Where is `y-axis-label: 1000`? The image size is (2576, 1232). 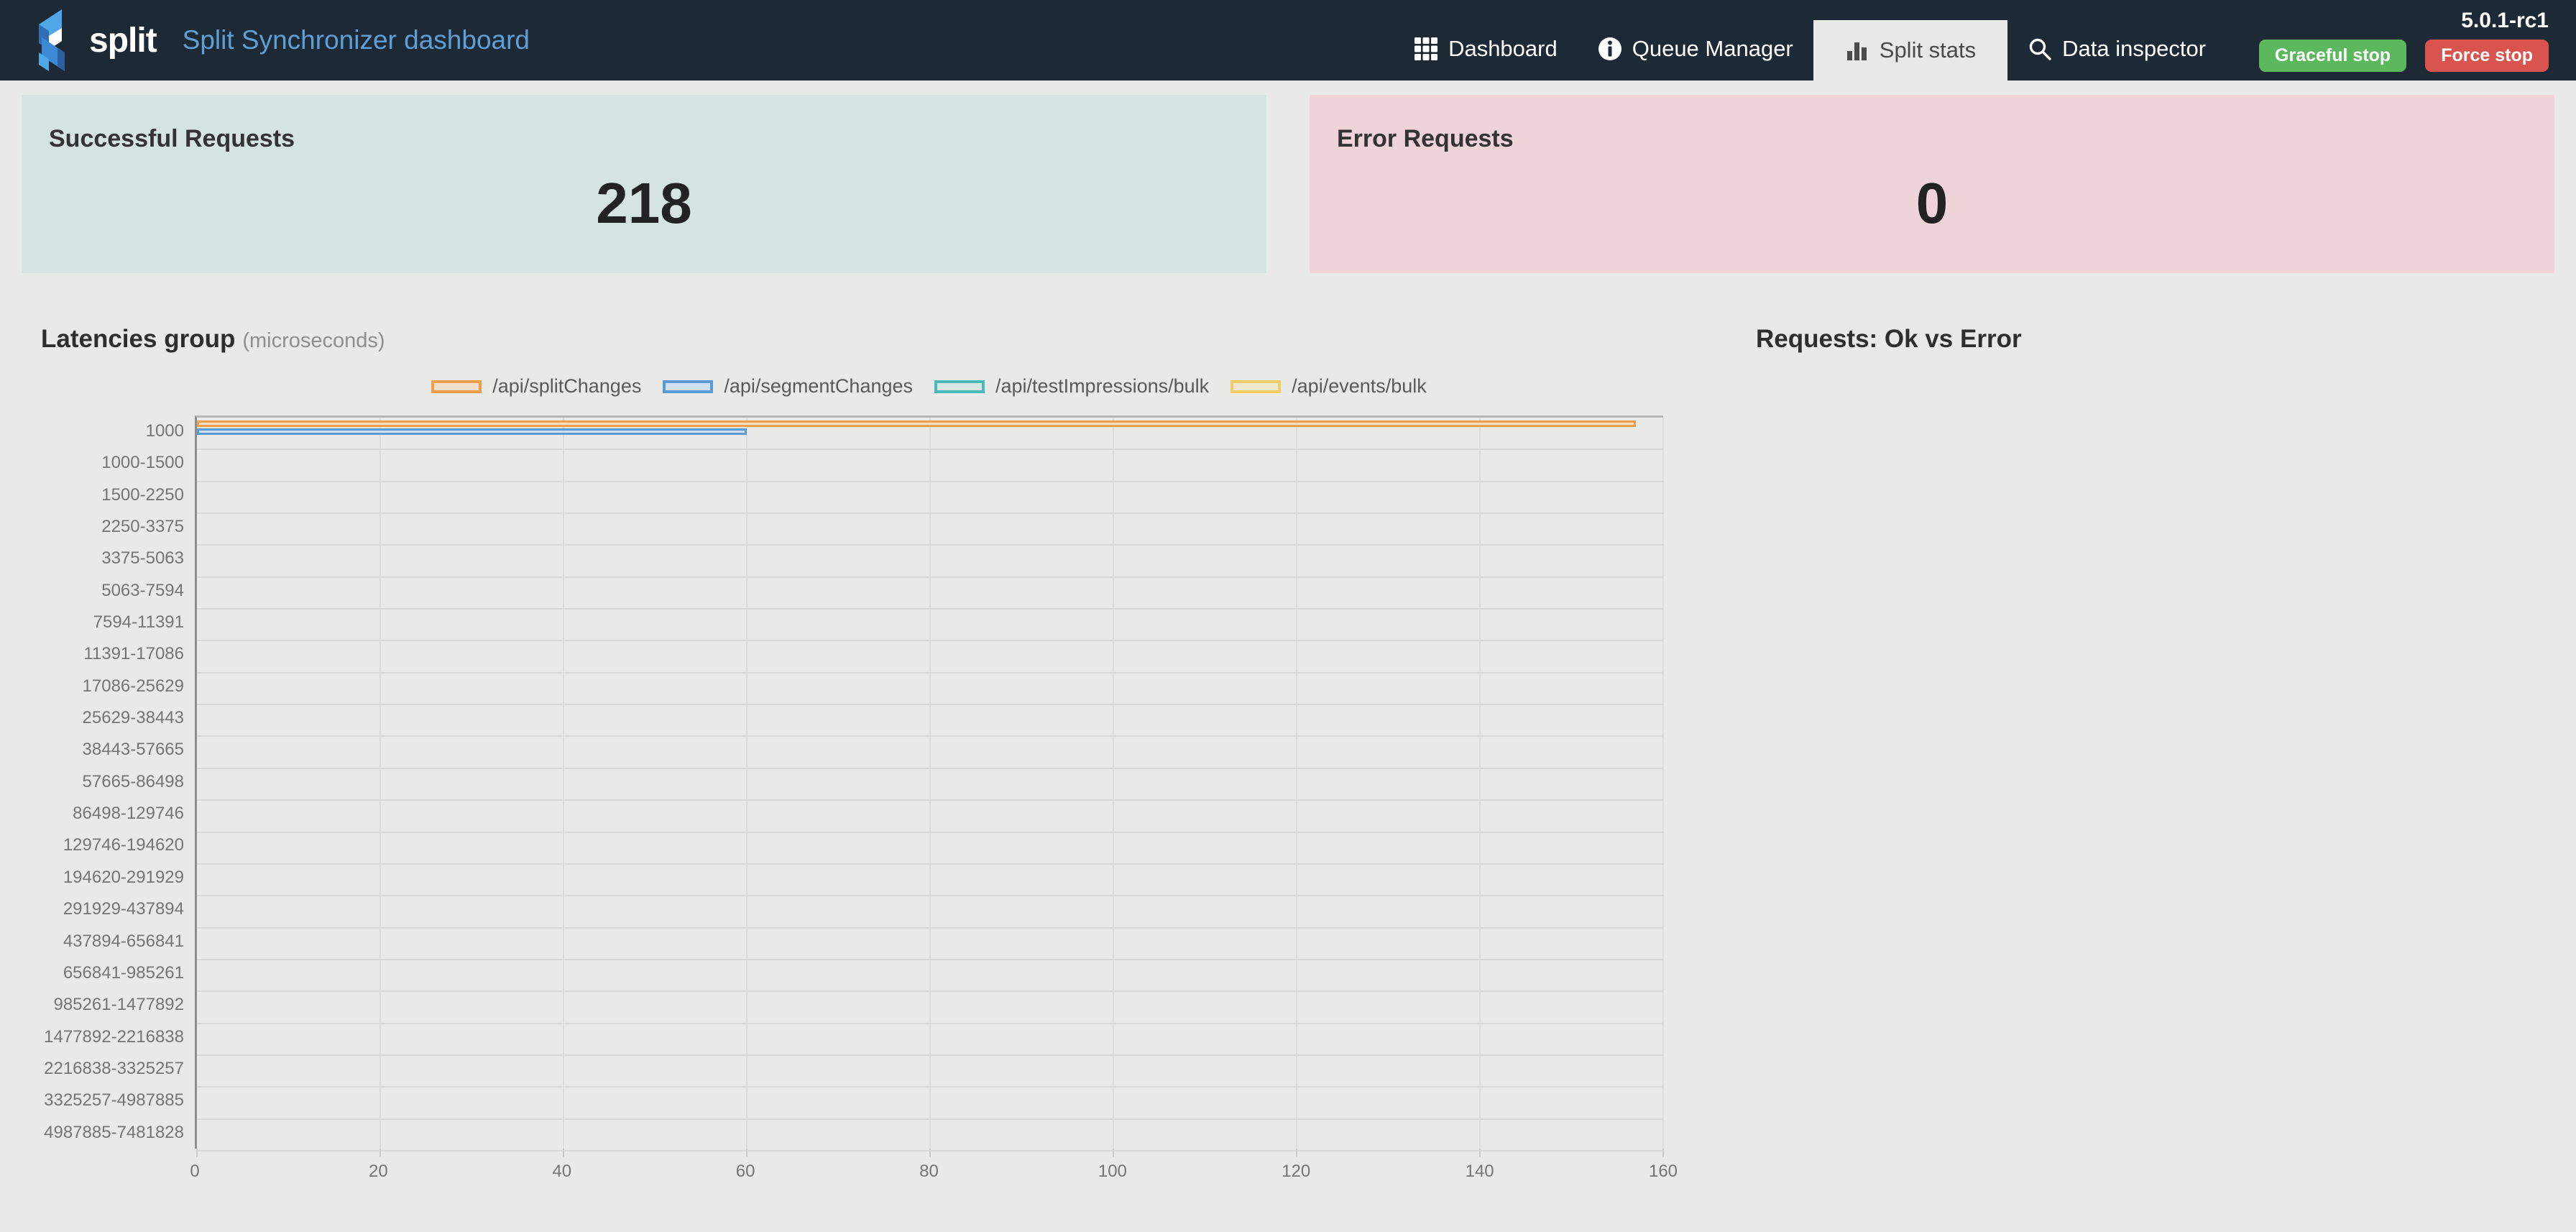 y-axis-label: 1000 is located at coordinates (164, 431).